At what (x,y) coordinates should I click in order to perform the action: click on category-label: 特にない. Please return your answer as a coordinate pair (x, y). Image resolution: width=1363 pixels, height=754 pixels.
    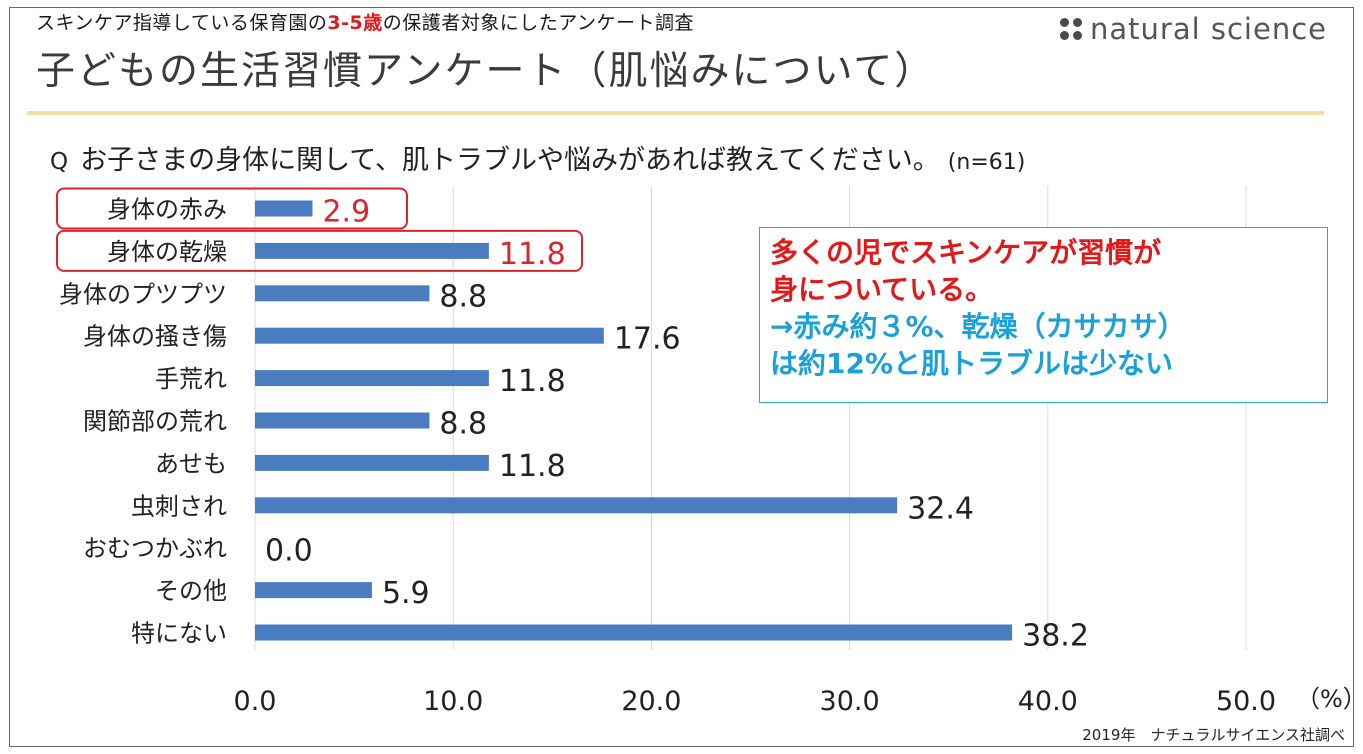
    Looking at the image, I should click on (179, 634).